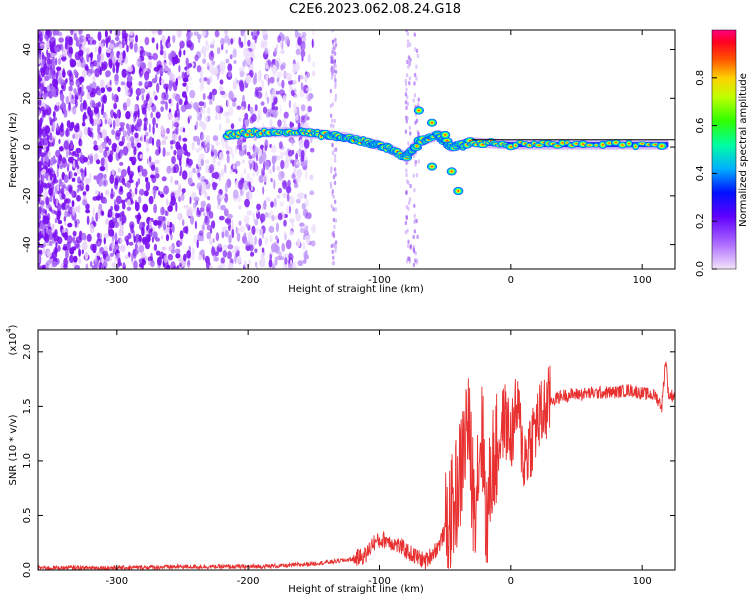  Describe the element at coordinates (642, 280) in the screenshot. I see `spectrogram-x-tick-label: 100` at that location.